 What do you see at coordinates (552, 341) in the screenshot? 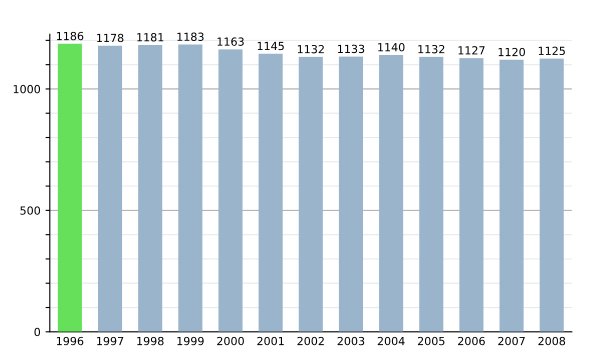
I see `x-tick-label: 2008` at bounding box center [552, 341].